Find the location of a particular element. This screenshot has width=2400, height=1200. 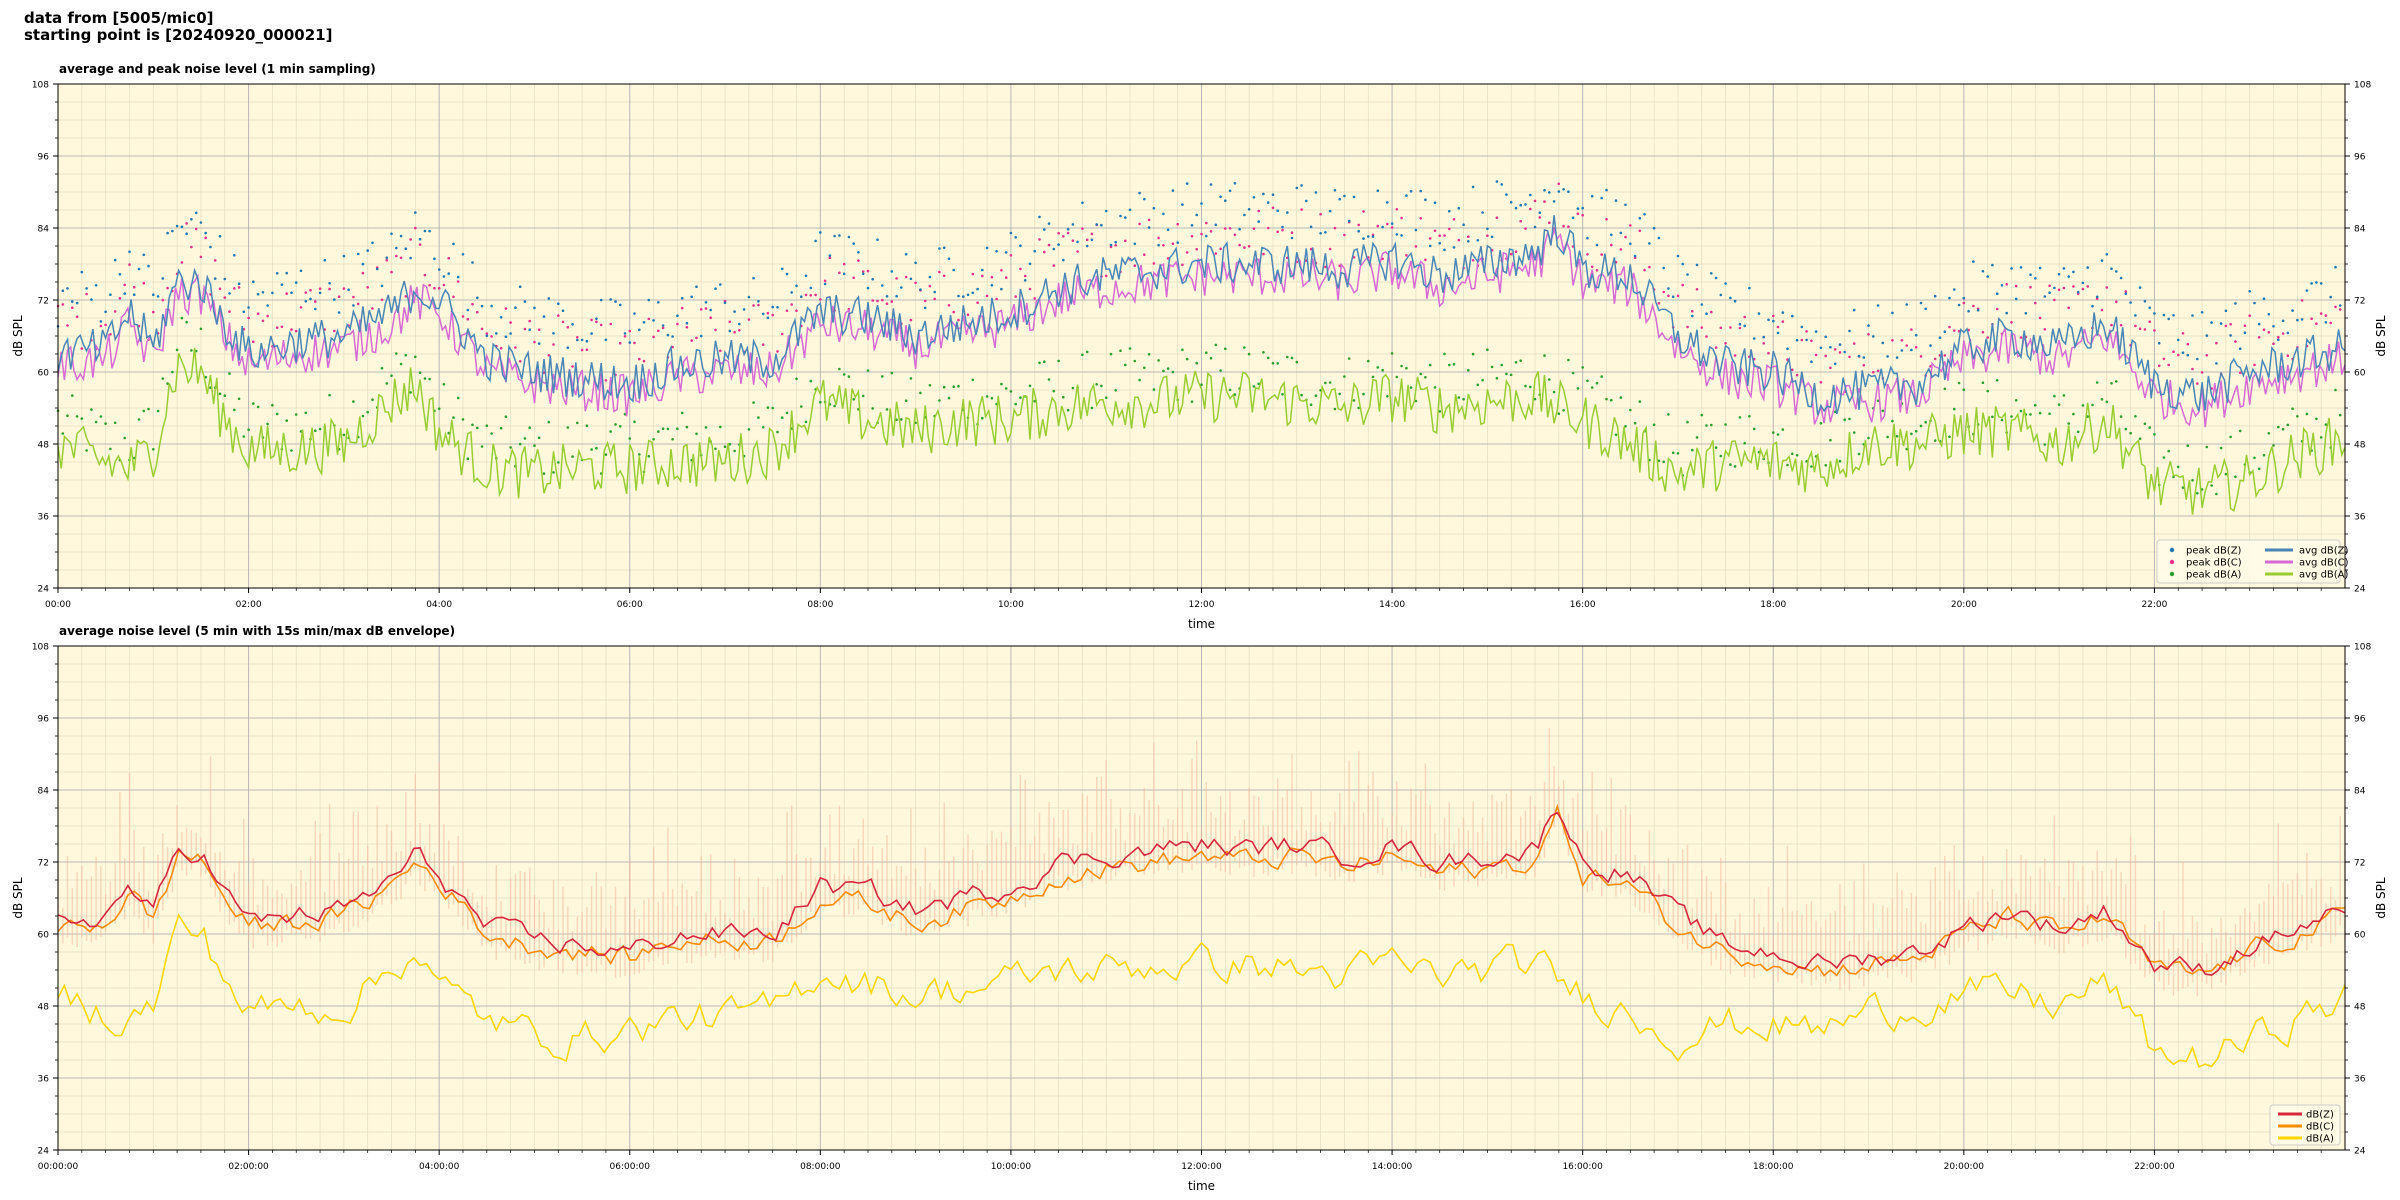

y-tick-label-right: 60 is located at coordinates (2360, 374).